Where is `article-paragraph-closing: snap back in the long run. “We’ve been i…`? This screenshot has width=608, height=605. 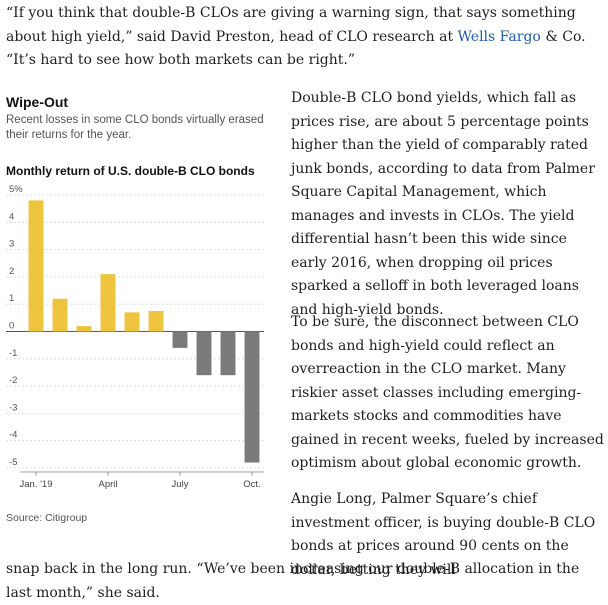 article-paragraph-closing: snap back in the long run. “We’ve been i… is located at coordinates (293, 581).